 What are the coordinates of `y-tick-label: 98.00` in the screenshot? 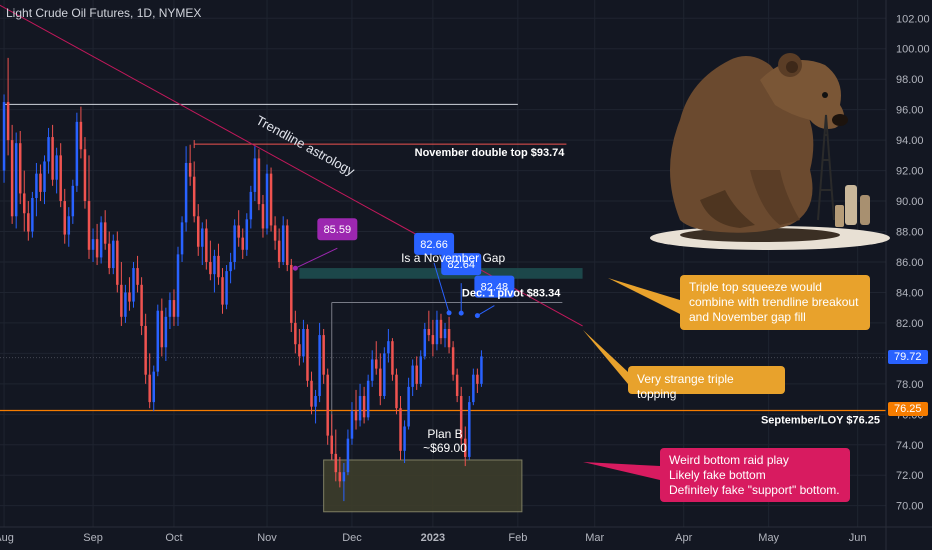 It's located at (910, 80).